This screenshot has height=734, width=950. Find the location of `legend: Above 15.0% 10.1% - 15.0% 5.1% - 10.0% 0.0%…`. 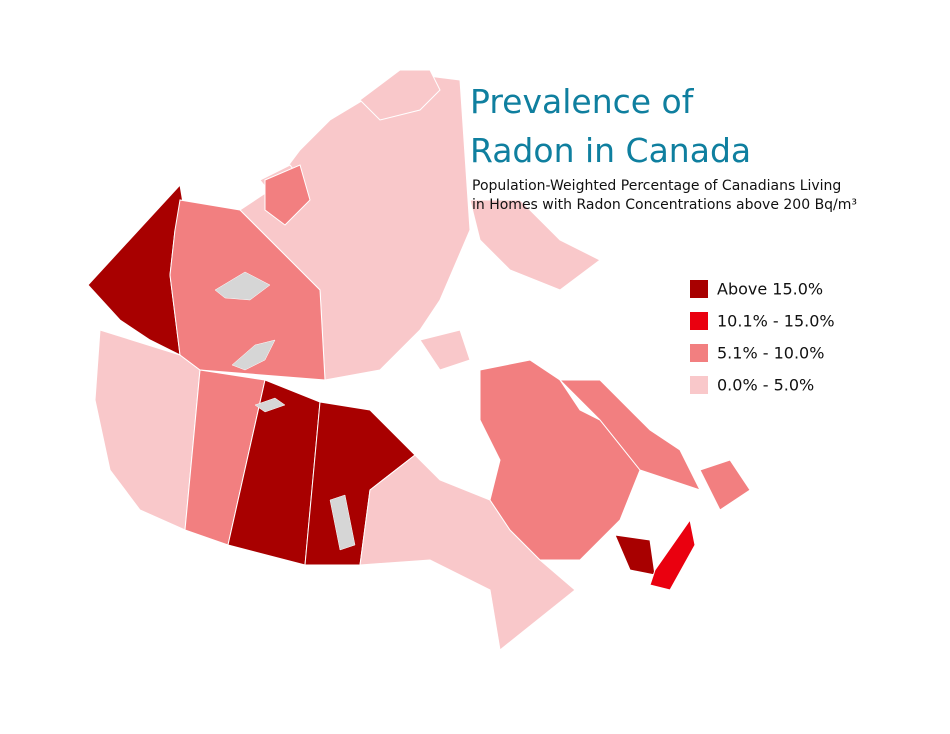

legend: Above 15.0% 10.1% - 15.0% 5.1% - 10.0% 0.0%… is located at coordinates (762, 337).